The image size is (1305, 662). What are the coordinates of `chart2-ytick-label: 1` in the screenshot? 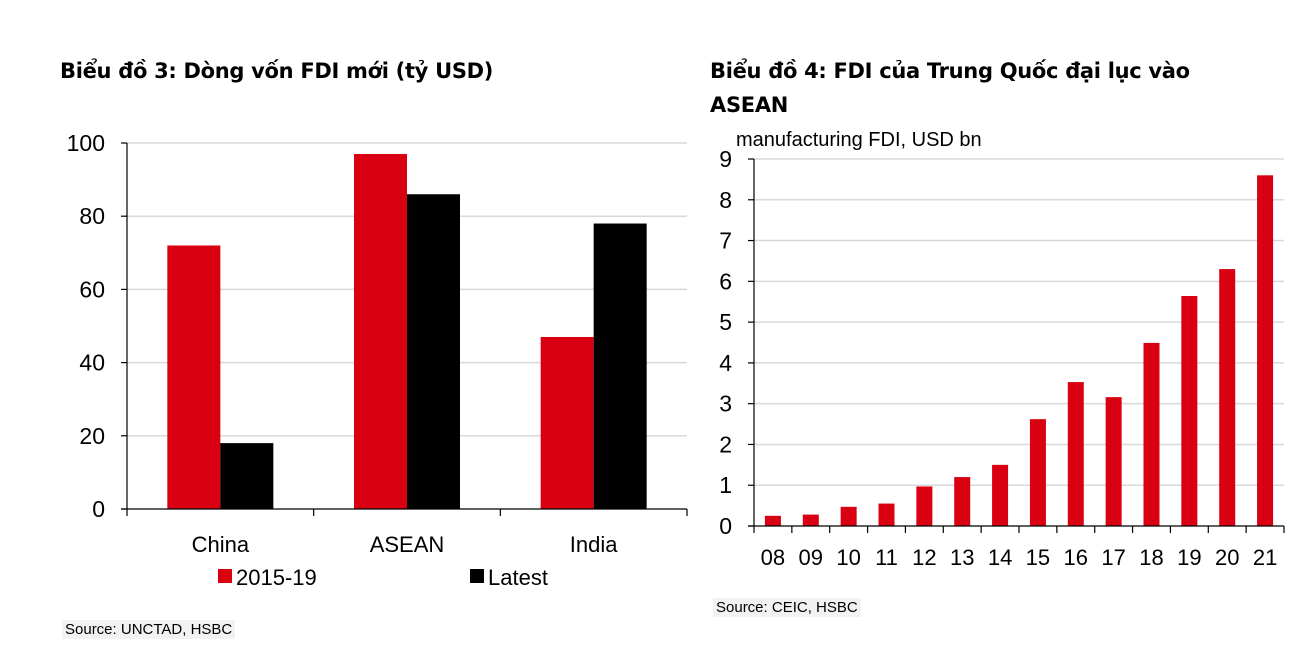 It's located at (725, 485).